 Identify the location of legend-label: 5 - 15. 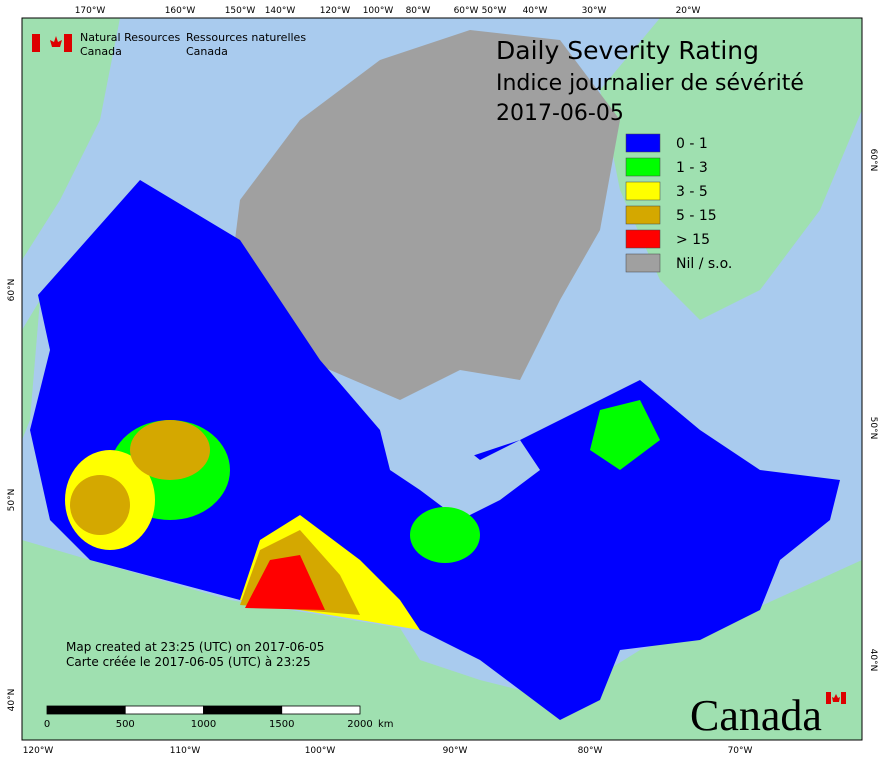
(696, 216).